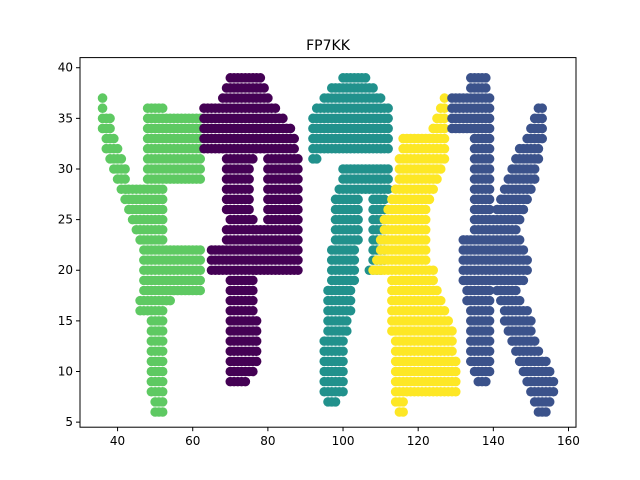  What do you see at coordinates (117, 441) in the screenshot?
I see `x-tick-label: 40` at bounding box center [117, 441].